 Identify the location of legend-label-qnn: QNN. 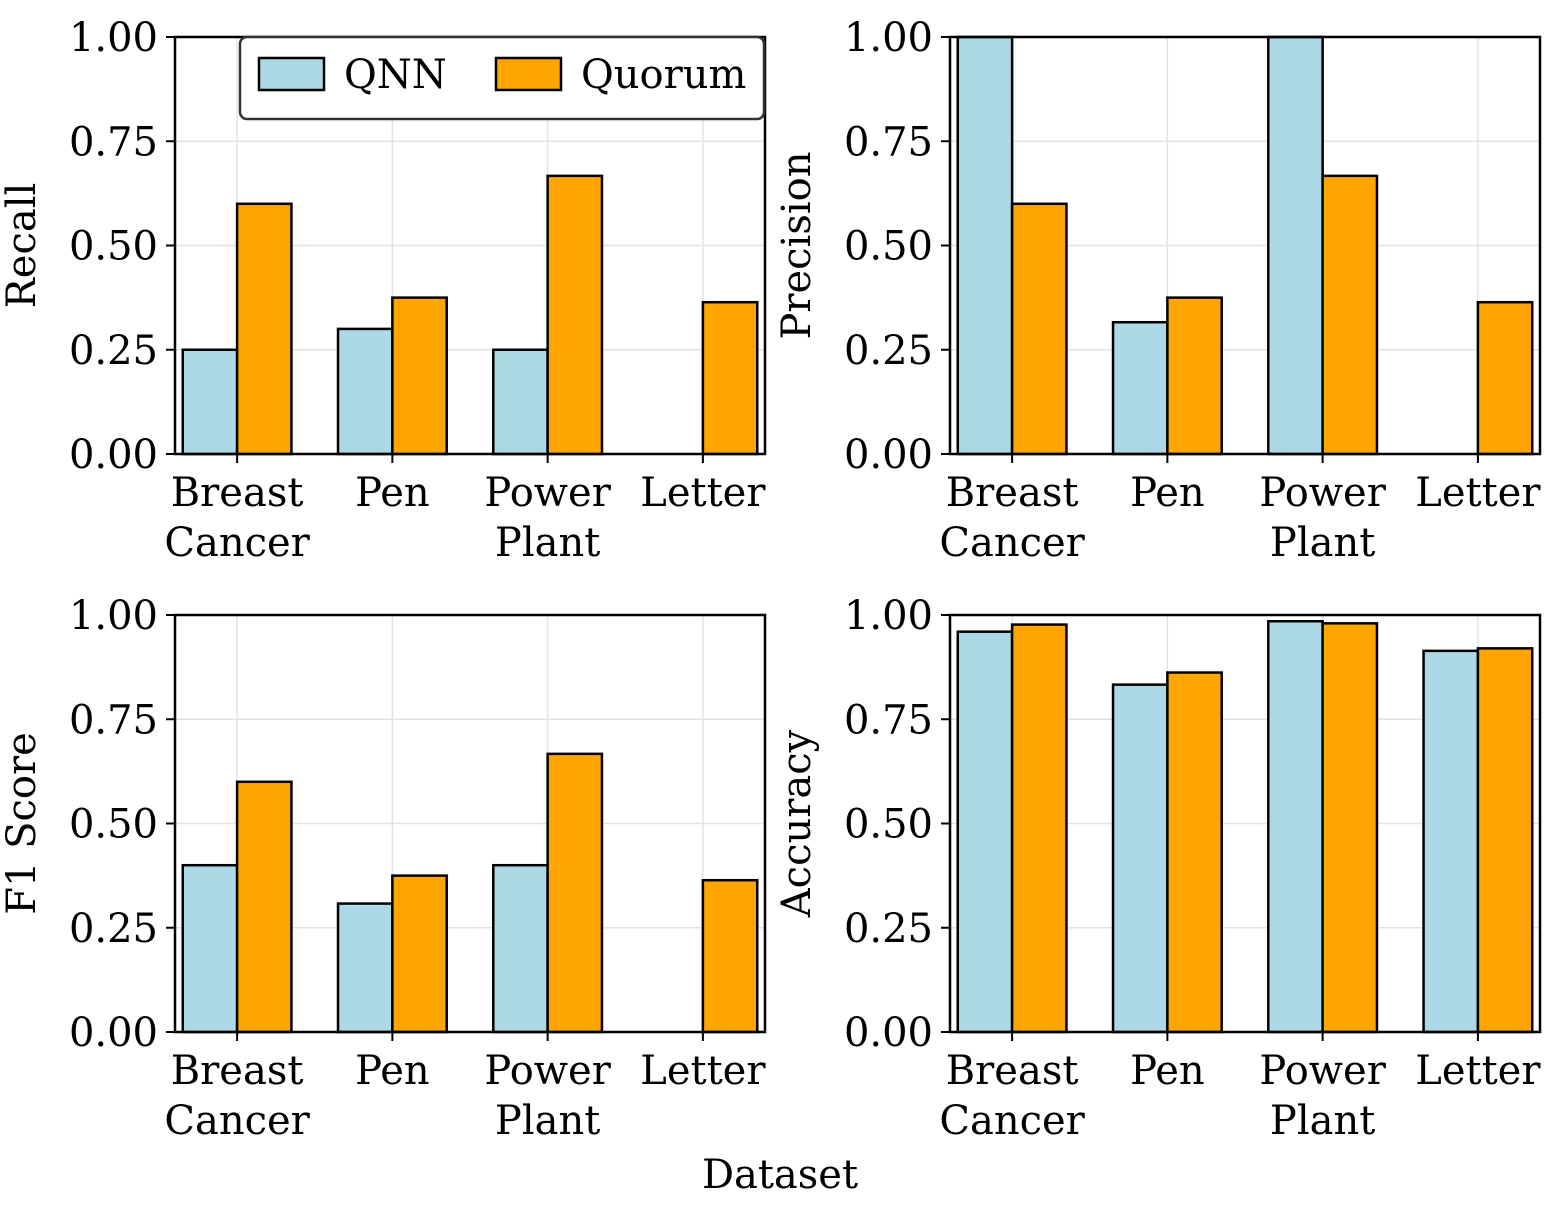
(395, 75).